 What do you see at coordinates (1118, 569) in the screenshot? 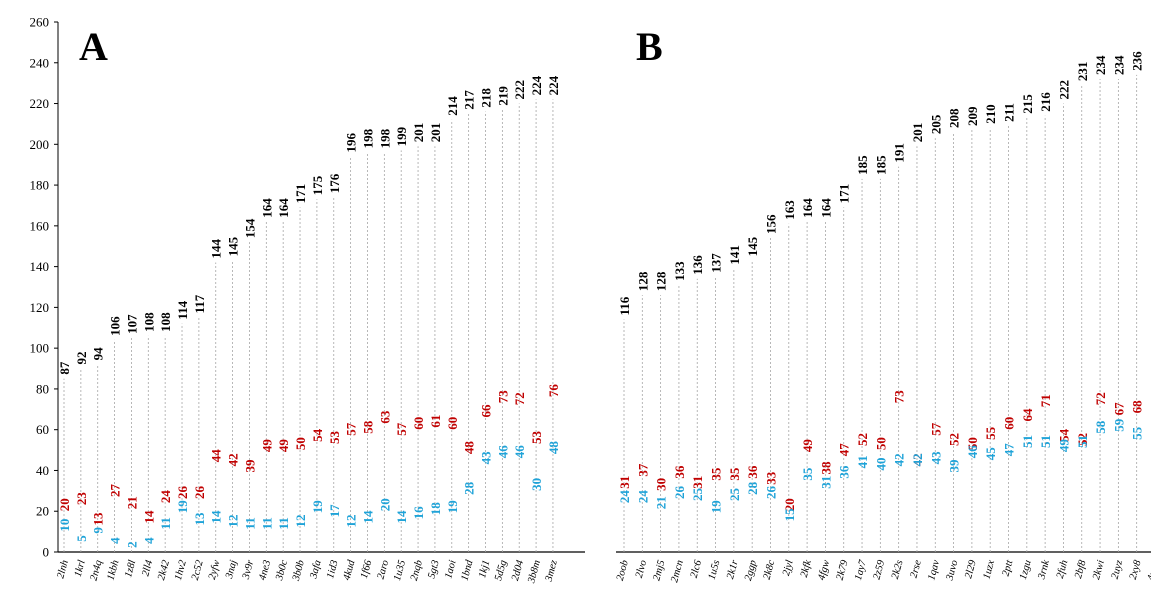
I see `category-label: 2uyz` at bounding box center [1118, 569].